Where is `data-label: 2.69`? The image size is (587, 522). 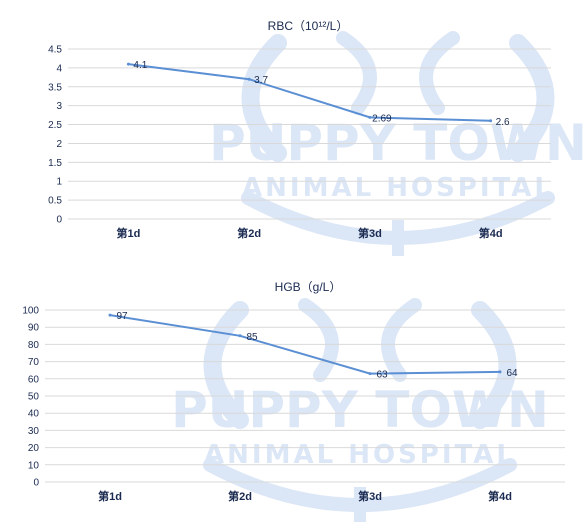
data-label: 2.69 is located at coordinates (382, 118).